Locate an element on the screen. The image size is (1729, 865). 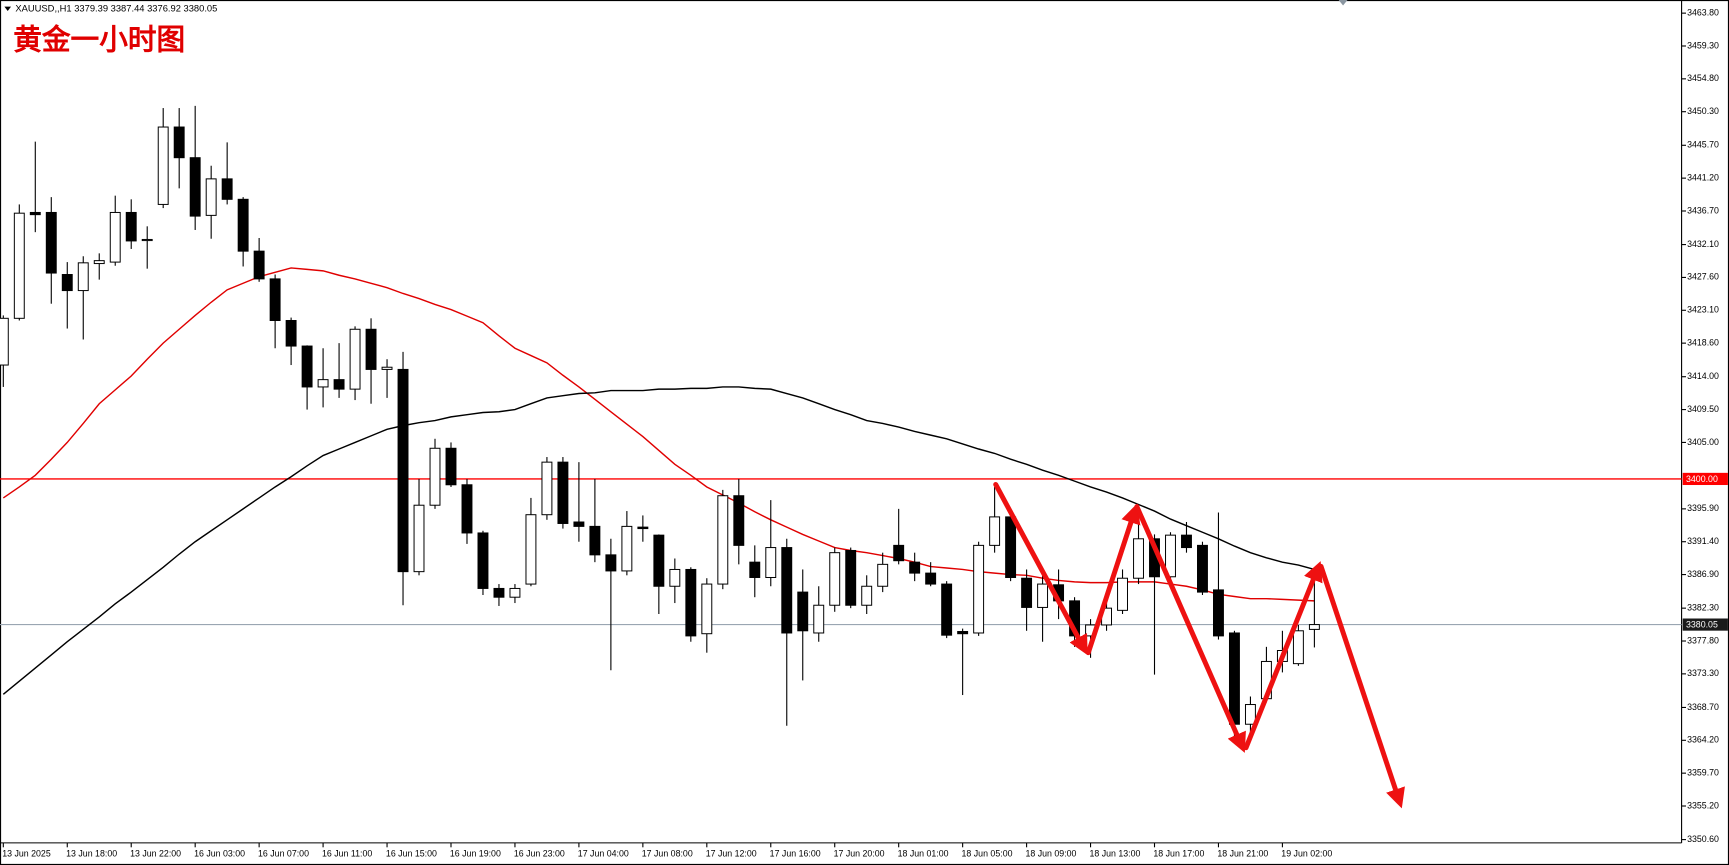
level-label-box is located at coordinates (1705, 624).